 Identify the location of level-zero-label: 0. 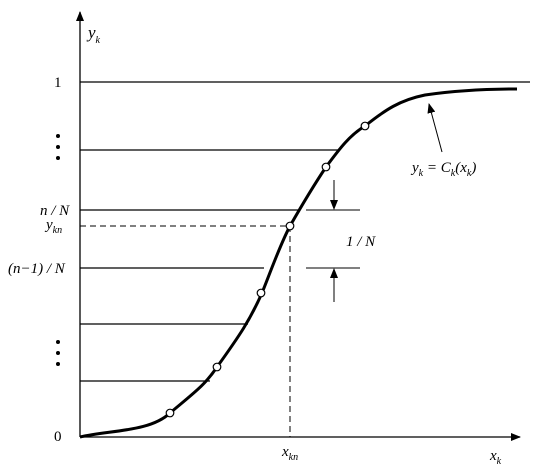
(58, 437).